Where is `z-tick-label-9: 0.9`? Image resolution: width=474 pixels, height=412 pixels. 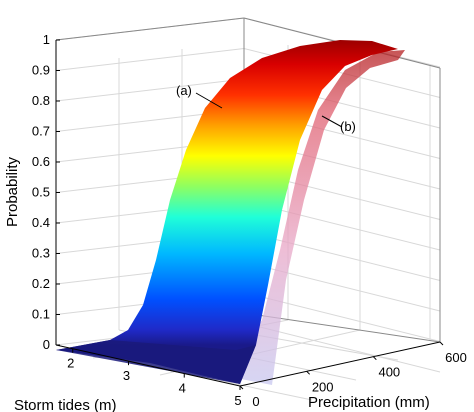 z-tick-label-9: 0.9 is located at coordinates (41, 70).